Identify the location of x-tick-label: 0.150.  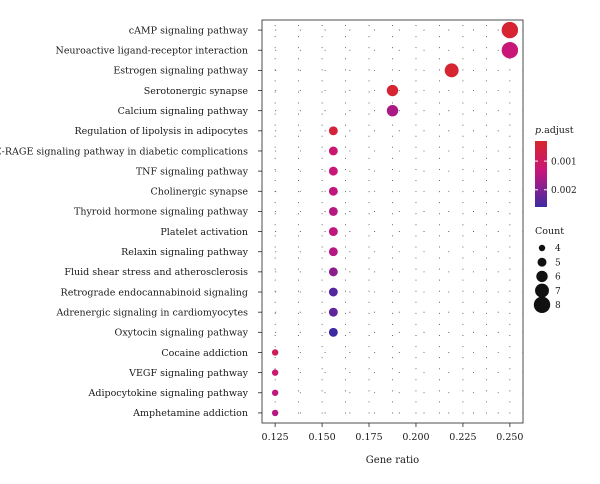
(321, 437).